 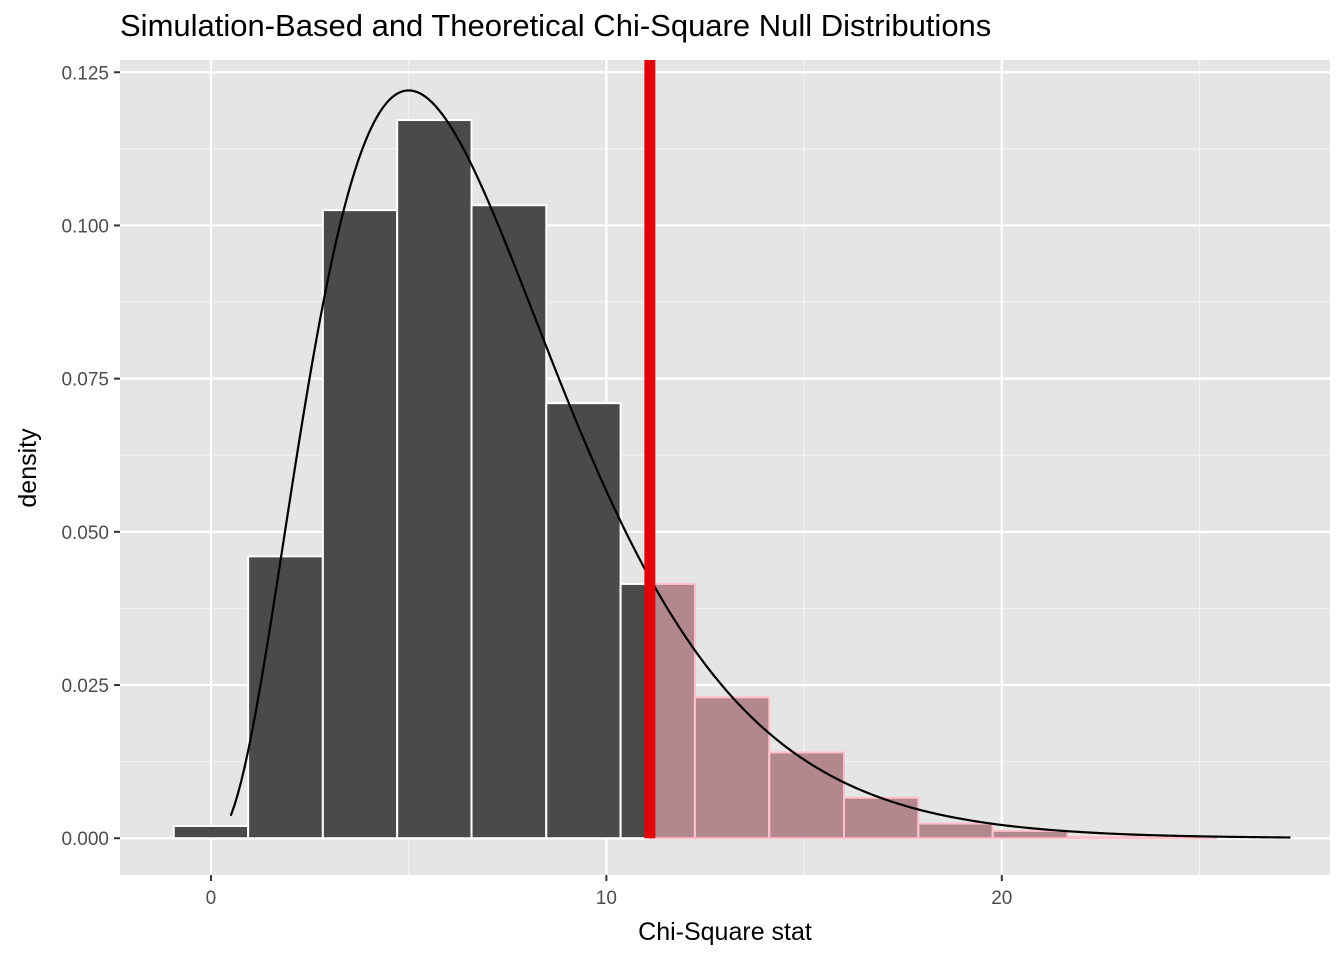 I want to click on y-tick-label: 0.025, so click(x=85, y=686).